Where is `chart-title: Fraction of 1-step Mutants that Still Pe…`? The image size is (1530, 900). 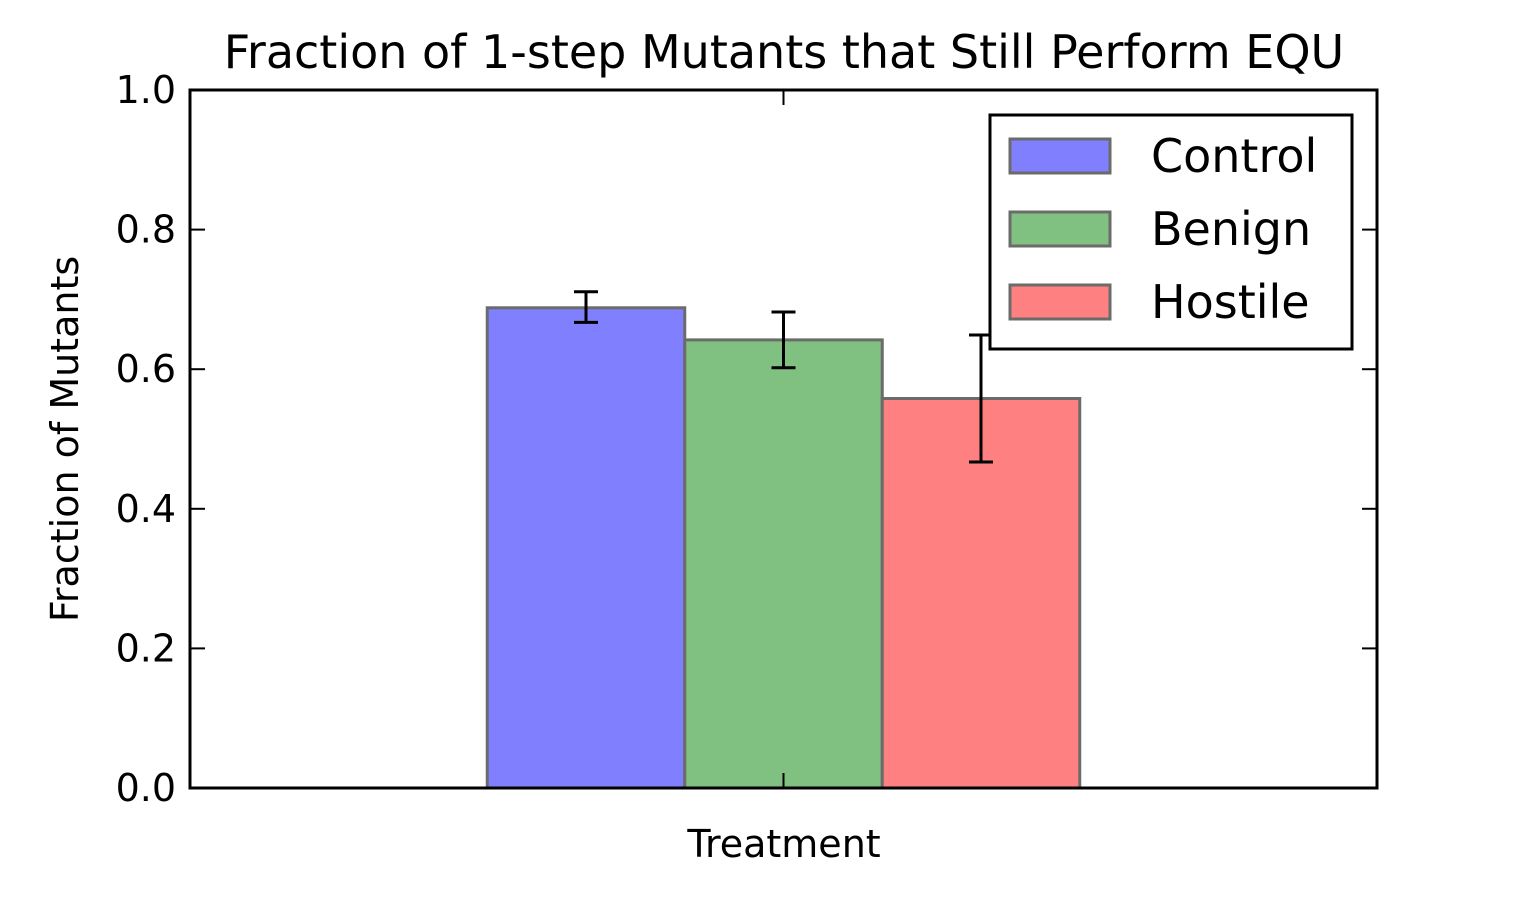 chart-title: Fraction of 1-step Mutants that Still Pe… is located at coordinates (784, 52).